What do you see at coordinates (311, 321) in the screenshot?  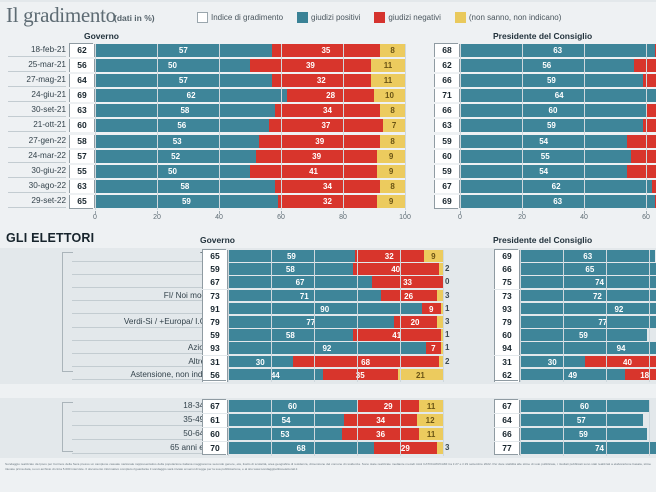 I see `bar-segment-positivi: 77` at bounding box center [311, 321].